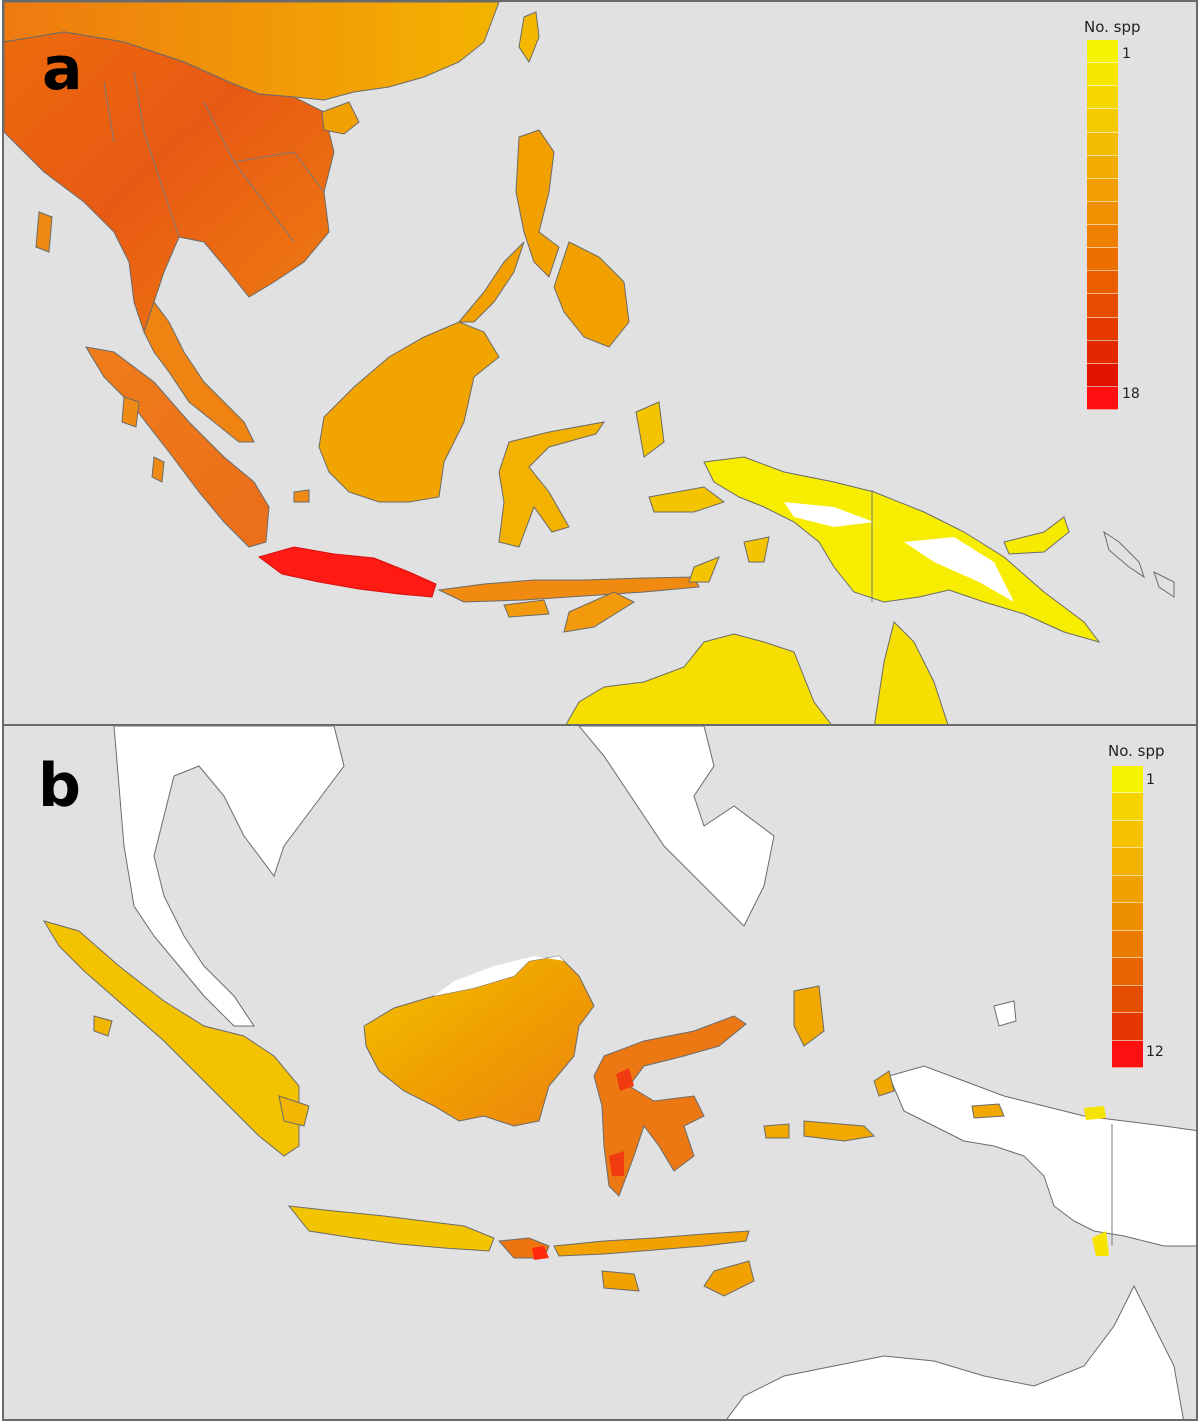 The height and width of the screenshot is (1421, 1200). Describe the element at coordinates (757, 672) in the screenshot. I see `northern-australia` at that location.